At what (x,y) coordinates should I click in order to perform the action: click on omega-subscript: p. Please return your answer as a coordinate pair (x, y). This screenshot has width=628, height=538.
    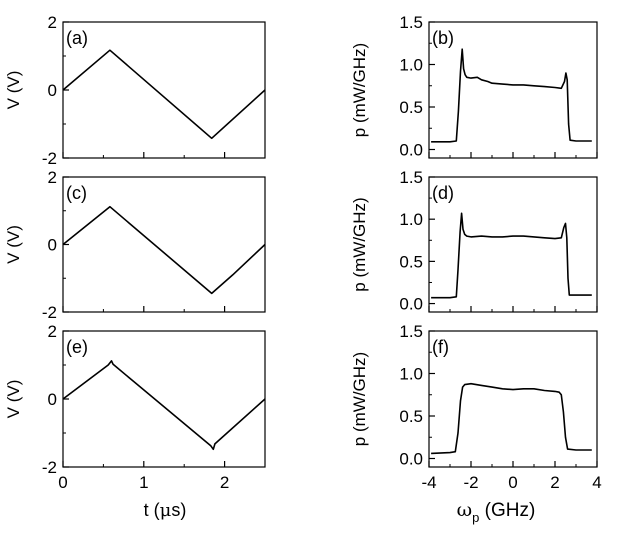
    Looking at the image, I should click on (475, 517).